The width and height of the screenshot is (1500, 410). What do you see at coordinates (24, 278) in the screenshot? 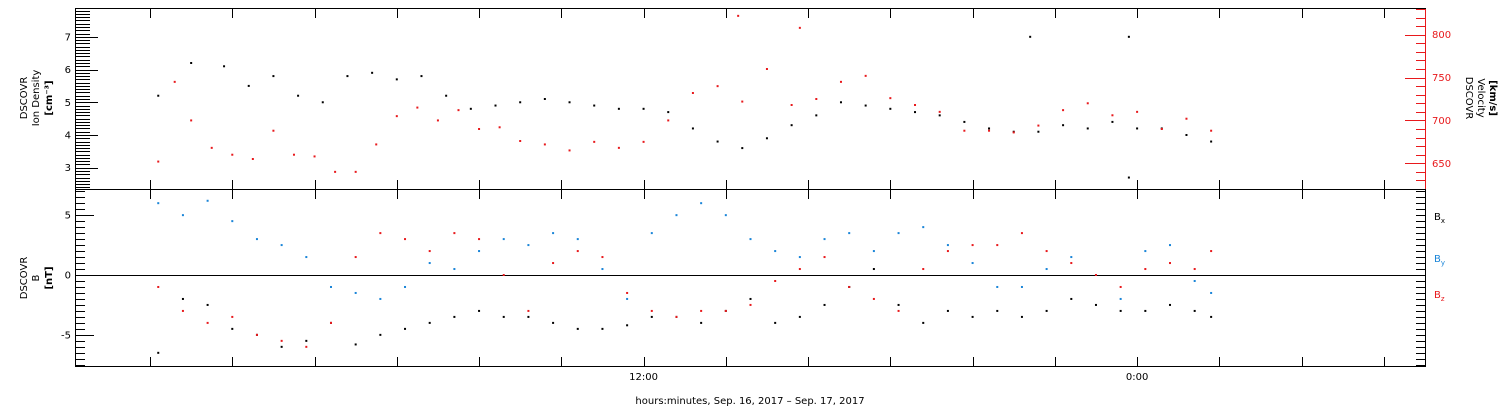
I see `field-ylabel-line1: DSCOVR` at bounding box center [24, 278].